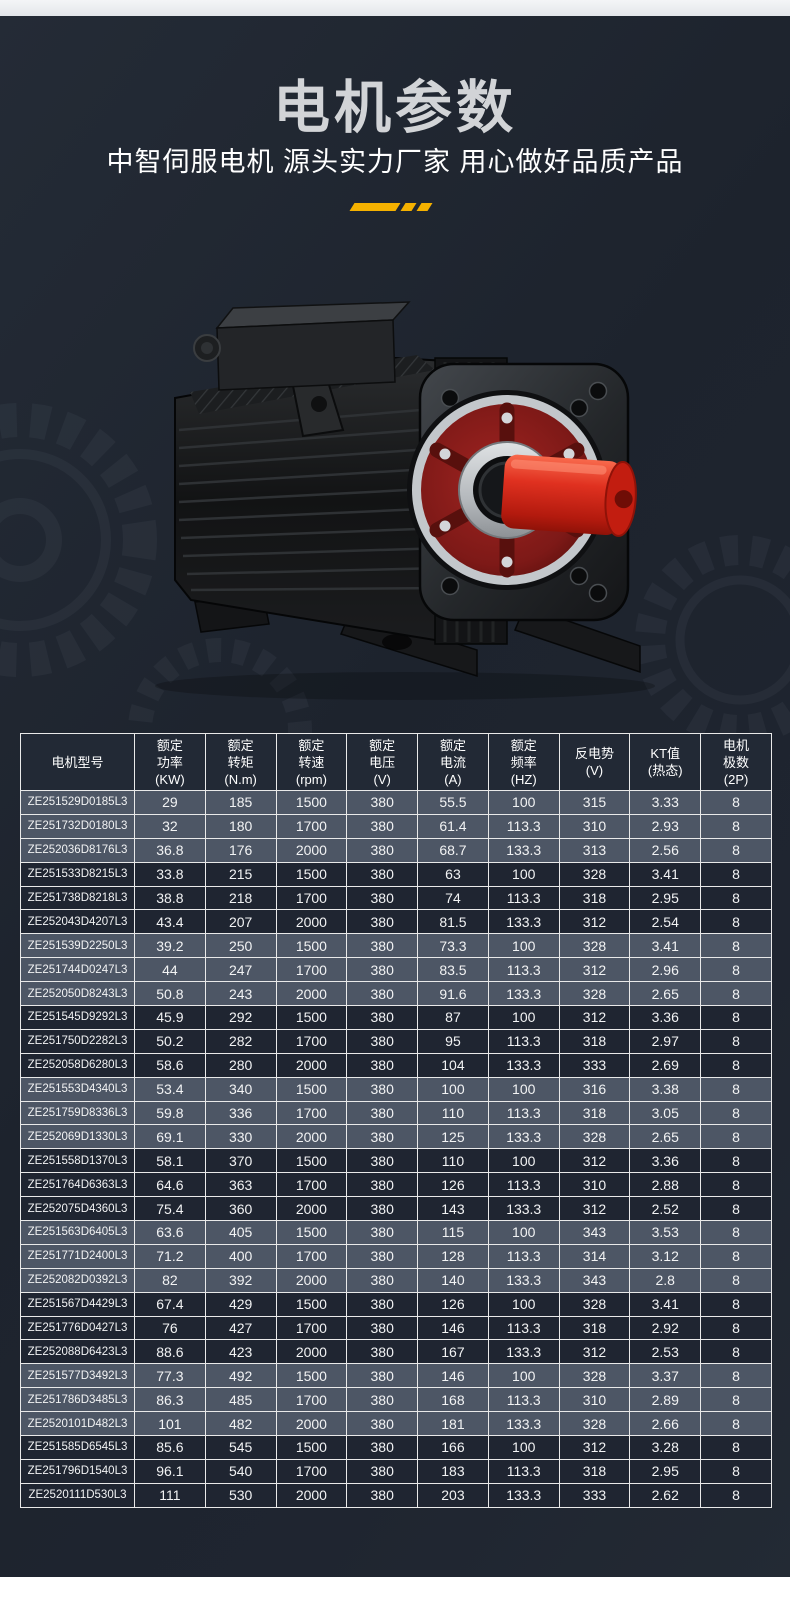 The height and width of the screenshot is (1601, 790). I want to click on value-cell: 485, so click(240, 1400).